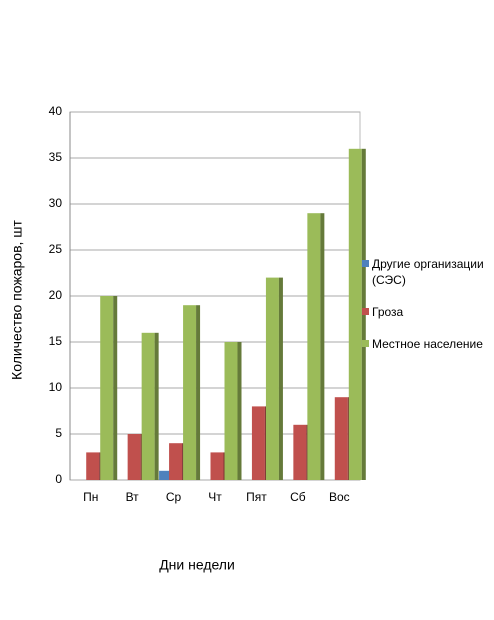  I want to click on x-tick-label: Вос, so click(339, 497).